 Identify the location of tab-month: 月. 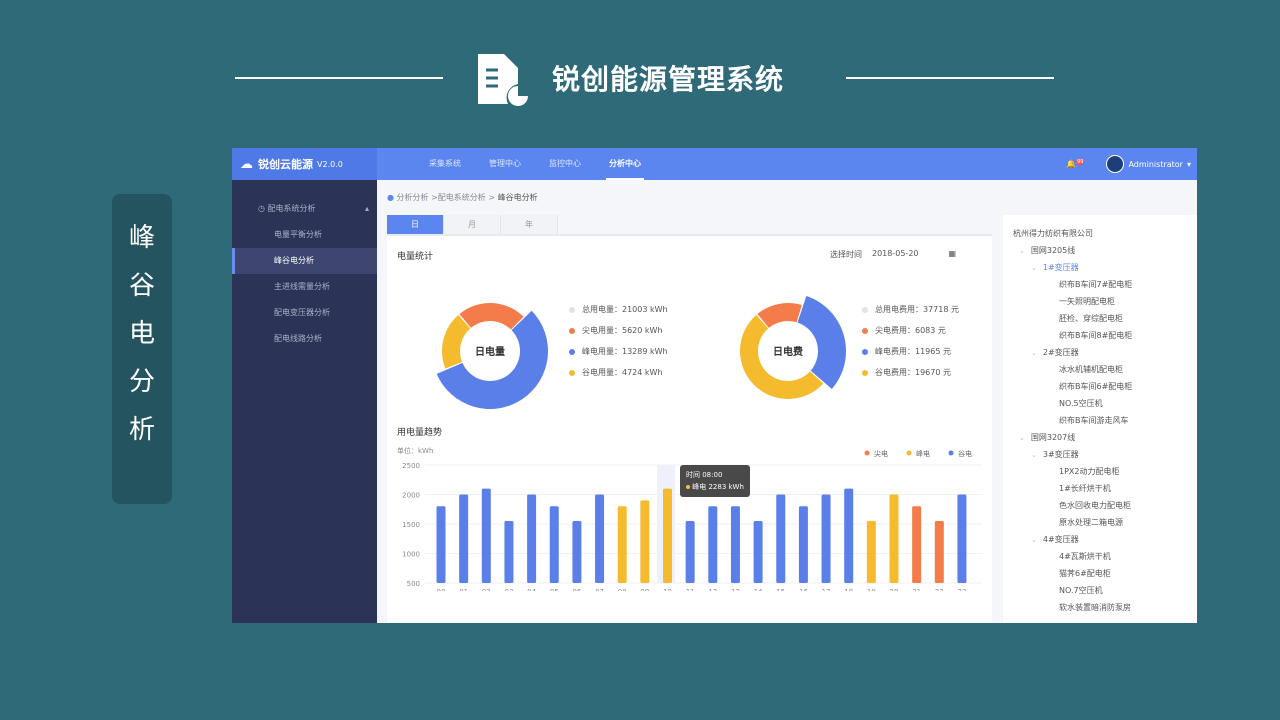
(472, 224).